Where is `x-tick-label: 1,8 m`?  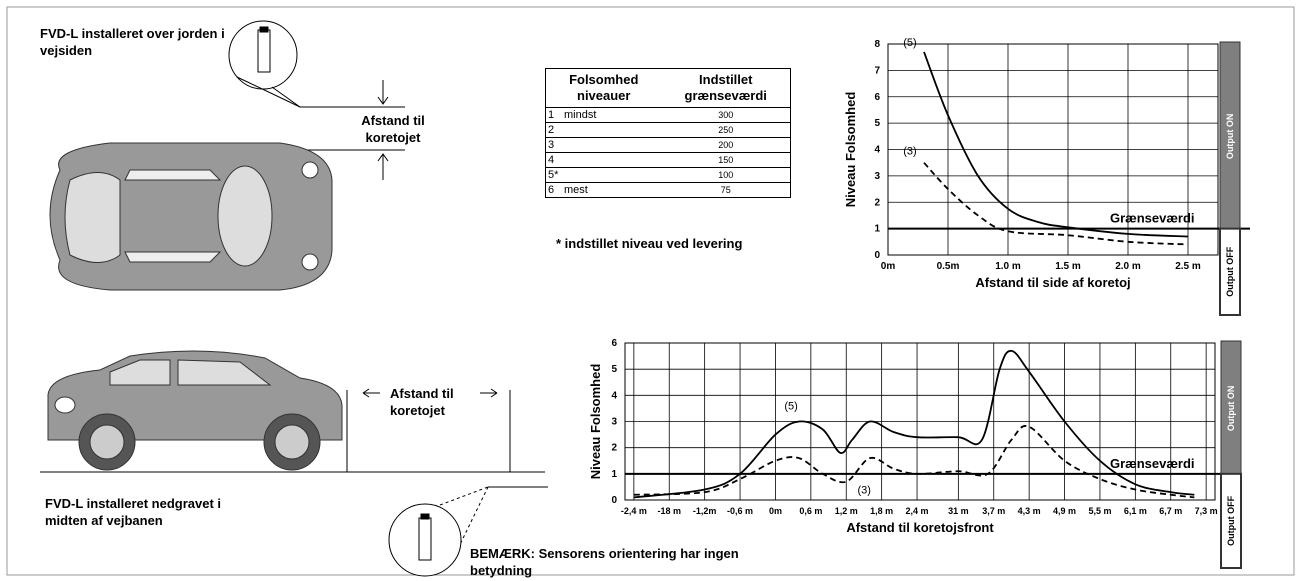
x-tick-label: 1,8 m is located at coordinates (881, 511).